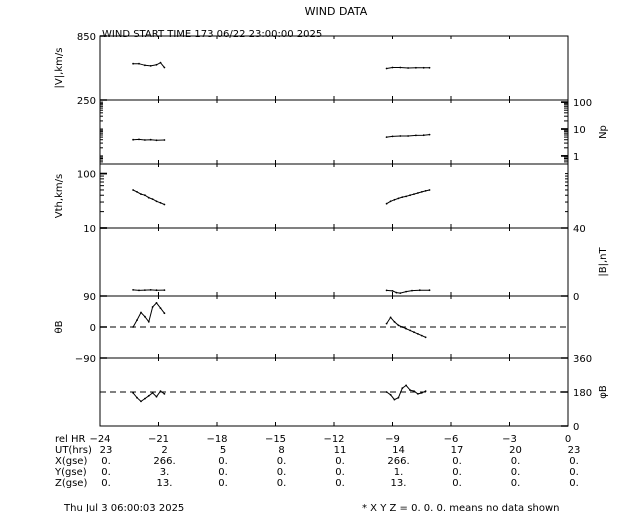 The height and width of the screenshot is (512, 640). What do you see at coordinates (354, 393) in the screenshot?
I see `panel-phi: 360 180 0 φB` at bounding box center [354, 393].